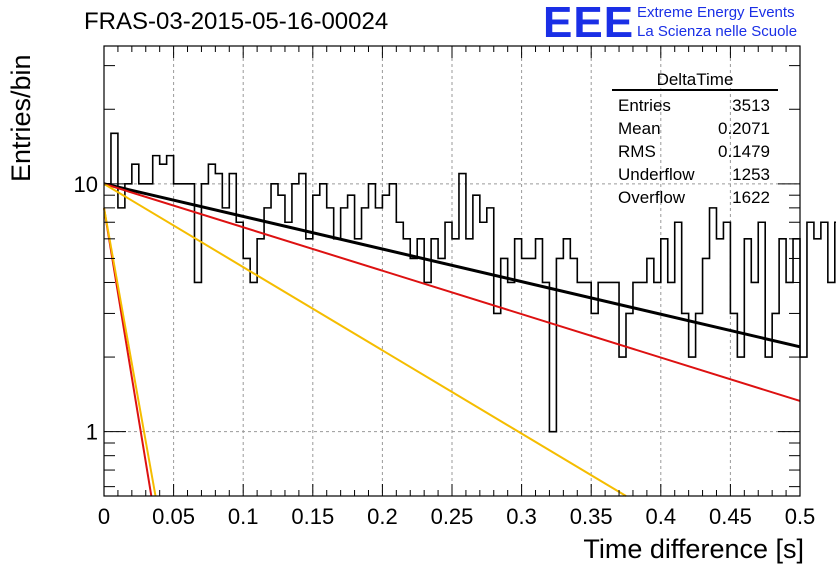 This screenshot has width=836, height=572. What do you see at coordinates (21, 118) in the screenshot?
I see `y-axis-label: Entries/bin` at bounding box center [21, 118].